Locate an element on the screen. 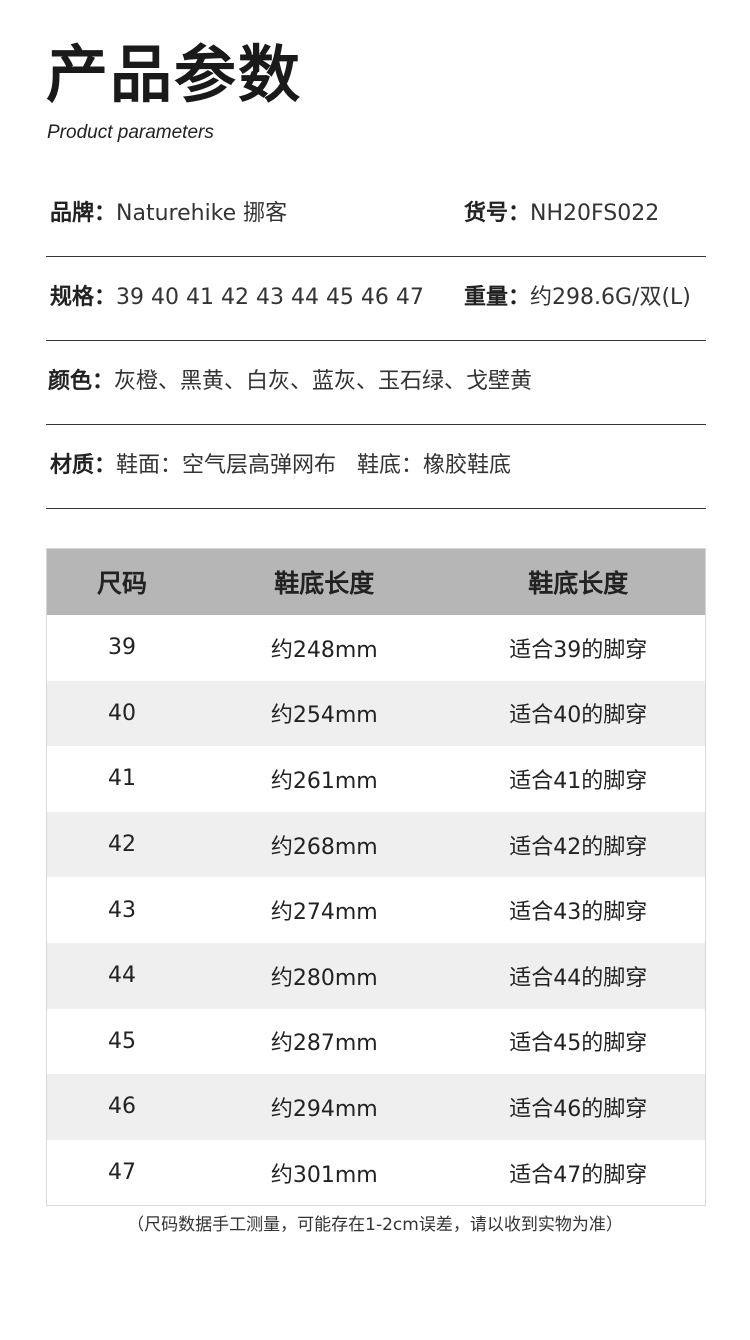 Image resolution: width=750 pixels, height=1340 pixels. size-cell: 45 is located at coordinates (122, 1041).